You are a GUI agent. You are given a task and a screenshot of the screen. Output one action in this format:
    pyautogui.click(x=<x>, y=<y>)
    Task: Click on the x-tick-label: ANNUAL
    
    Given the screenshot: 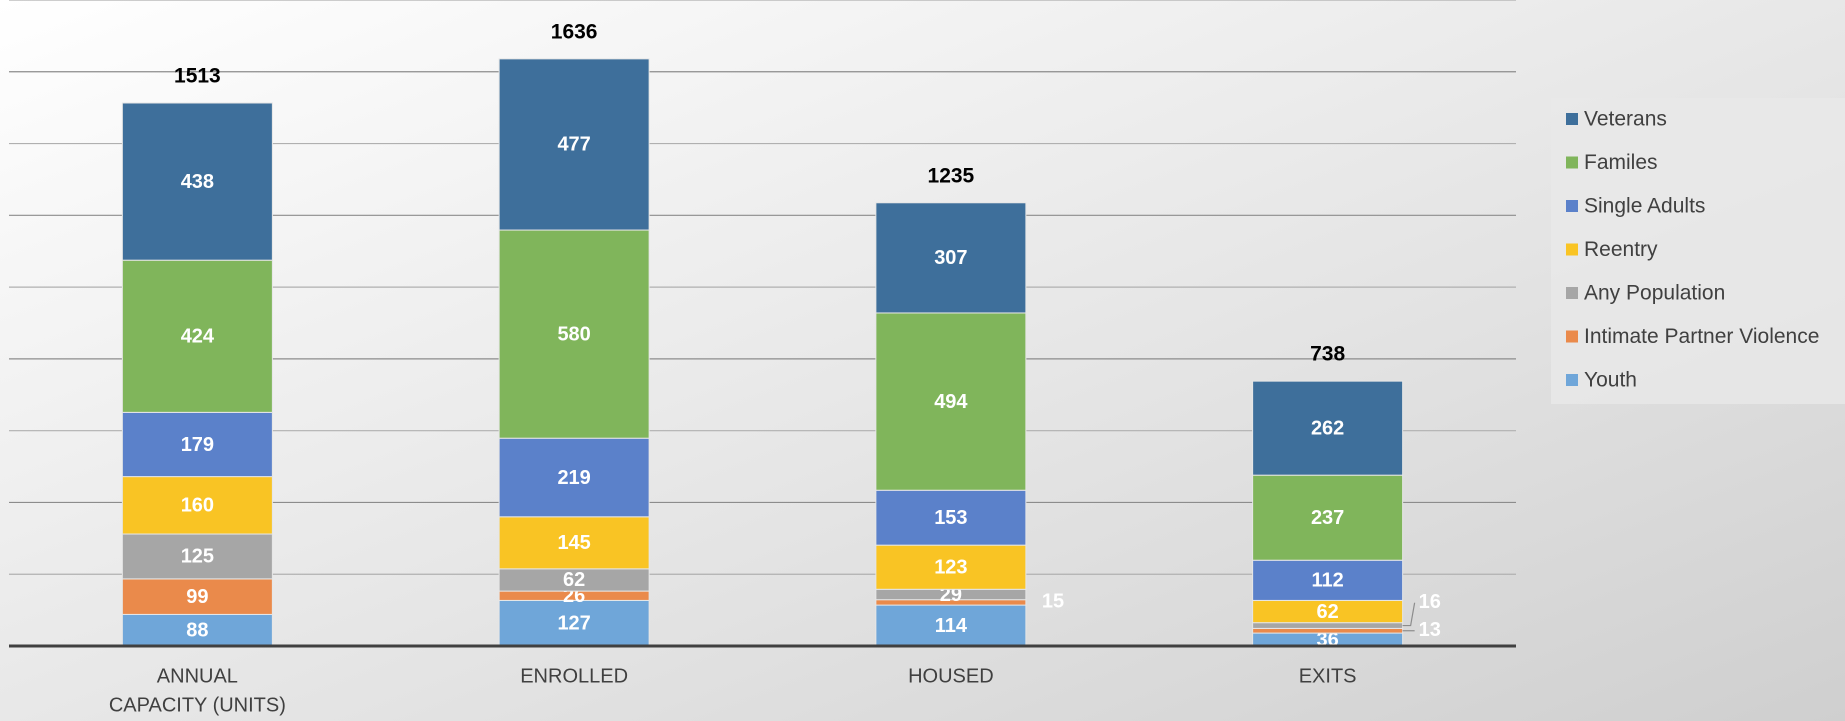 What is the action you would take?
    pyautogui.click(x=197, y=676)
    